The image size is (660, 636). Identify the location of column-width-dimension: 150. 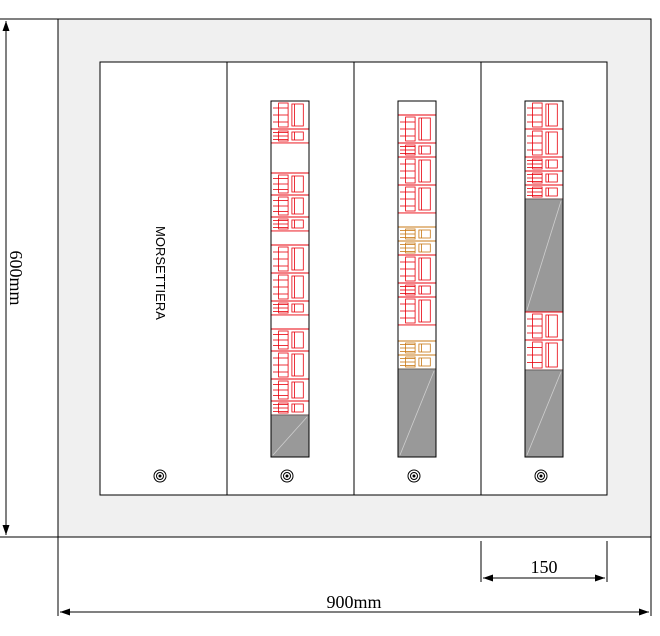
(544, 561).